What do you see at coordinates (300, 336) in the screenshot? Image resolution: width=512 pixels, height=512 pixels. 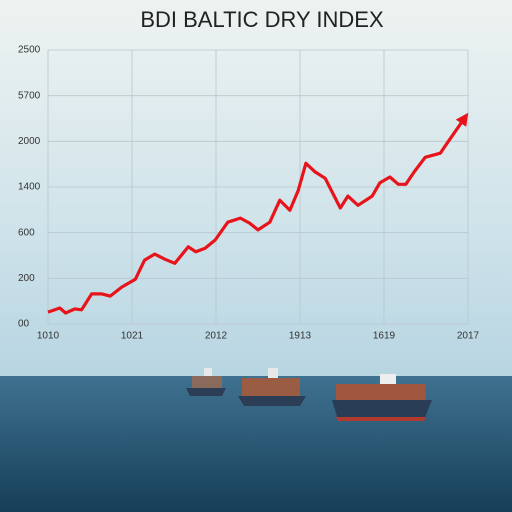 I see `x-tick-label: 1913` at bounding box center [300, 336].